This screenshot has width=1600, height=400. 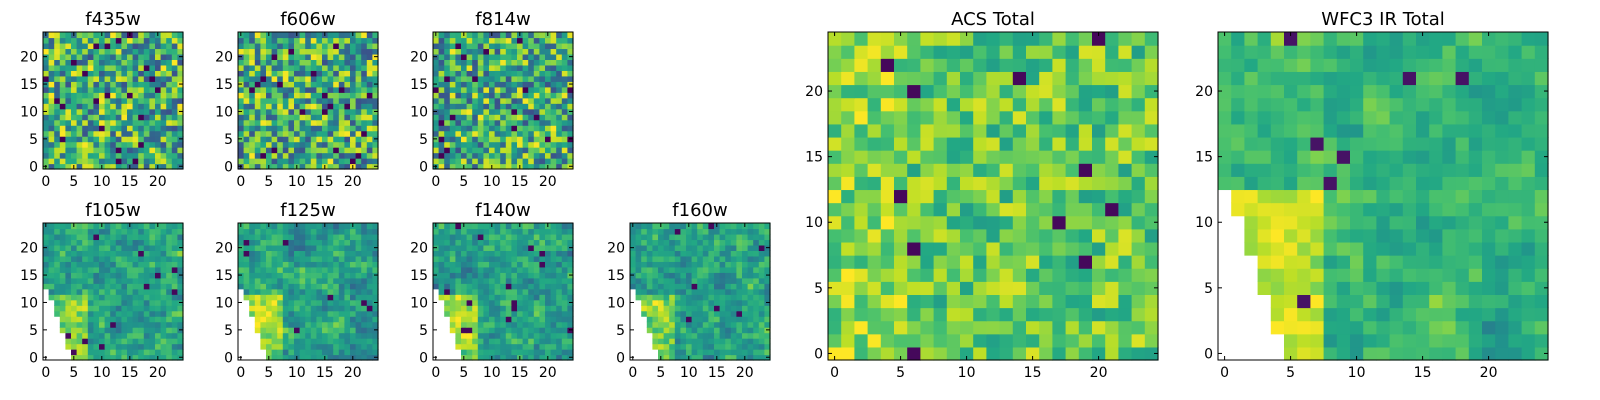 What do you see at coordinates (113, 291) in the screenshot?
I see `axes-frame` at bounding box center [113, 291].